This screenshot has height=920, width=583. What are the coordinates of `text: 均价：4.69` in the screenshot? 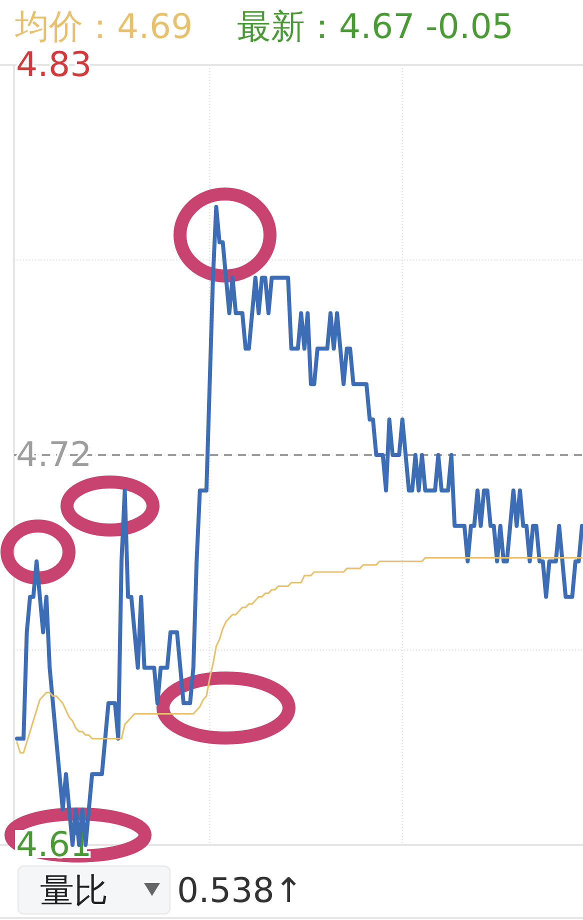 It's located at (103, 27).